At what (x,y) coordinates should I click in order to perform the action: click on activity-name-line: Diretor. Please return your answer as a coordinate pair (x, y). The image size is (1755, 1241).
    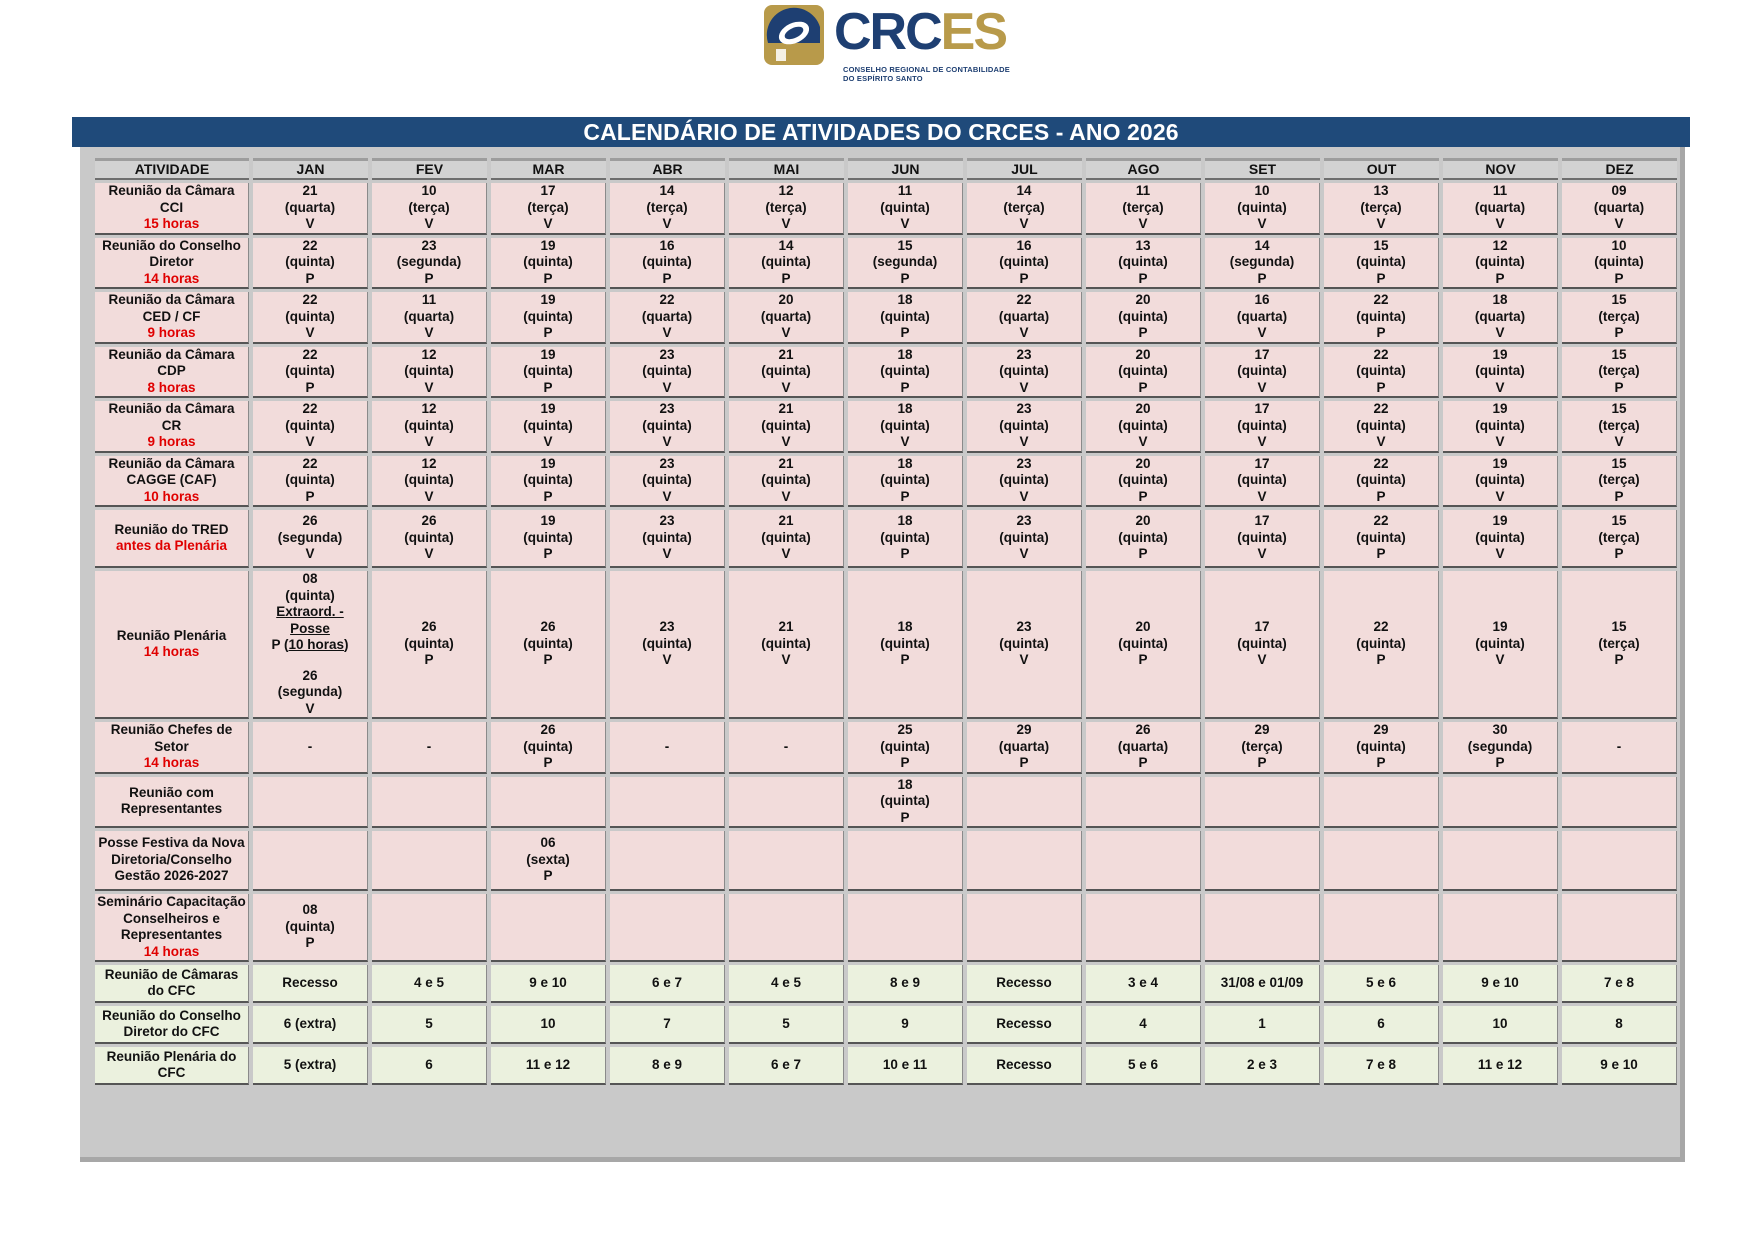
    Looking at the image, I should click on (171, 261).